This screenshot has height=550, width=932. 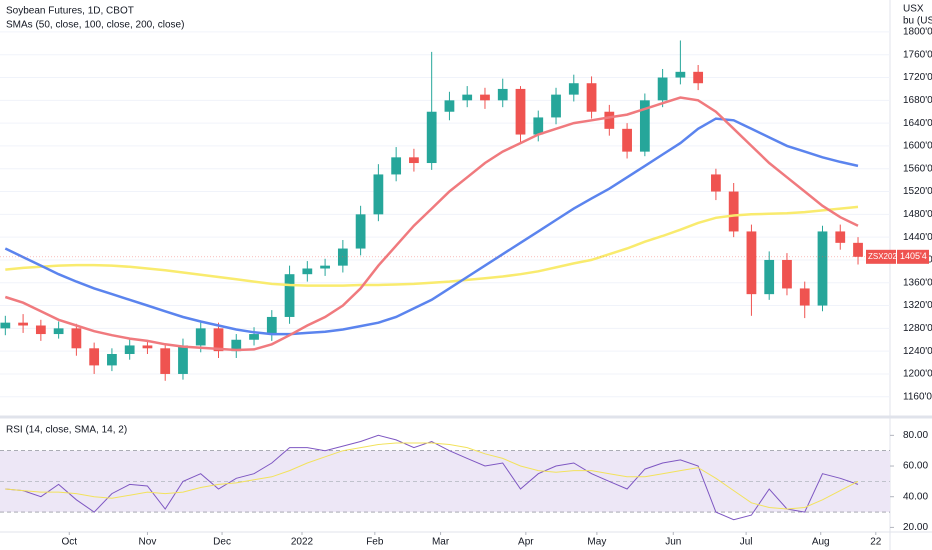 I want to click on x-tick-label: Dec, so click(x=222, y=542).